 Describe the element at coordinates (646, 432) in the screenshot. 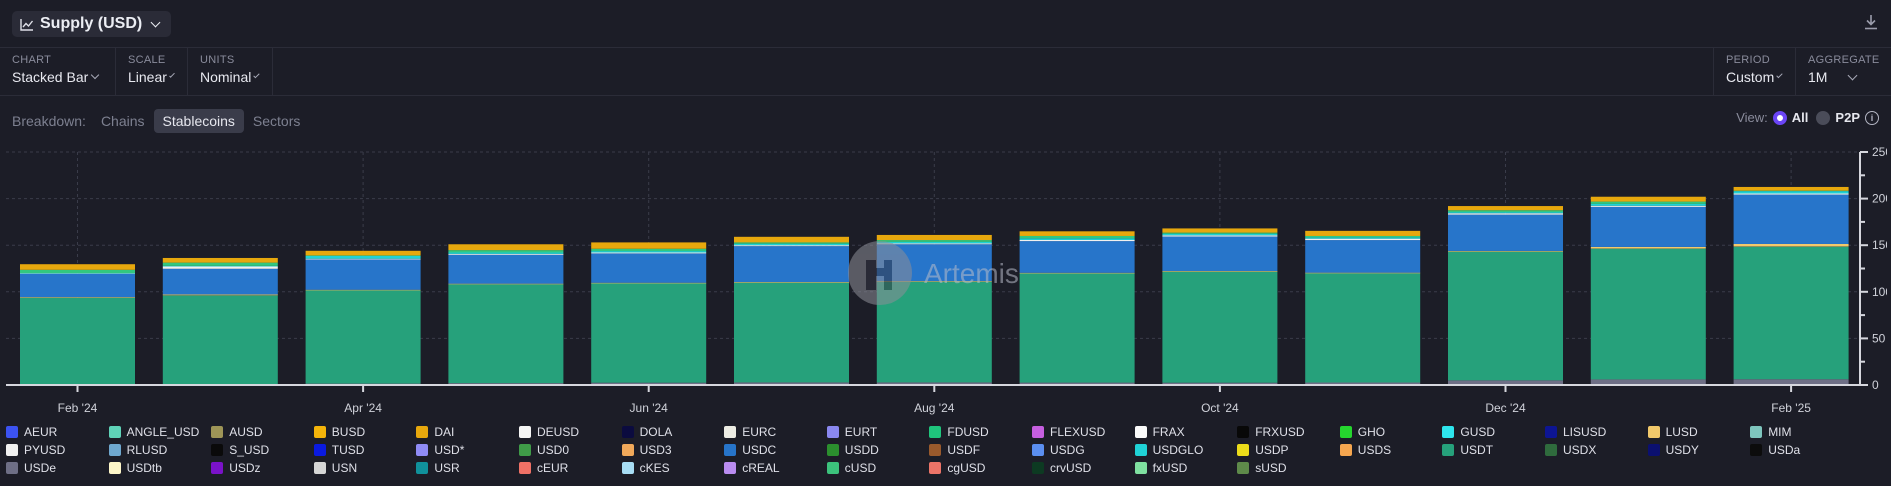

I see `legend-item: DOLA` at that location.